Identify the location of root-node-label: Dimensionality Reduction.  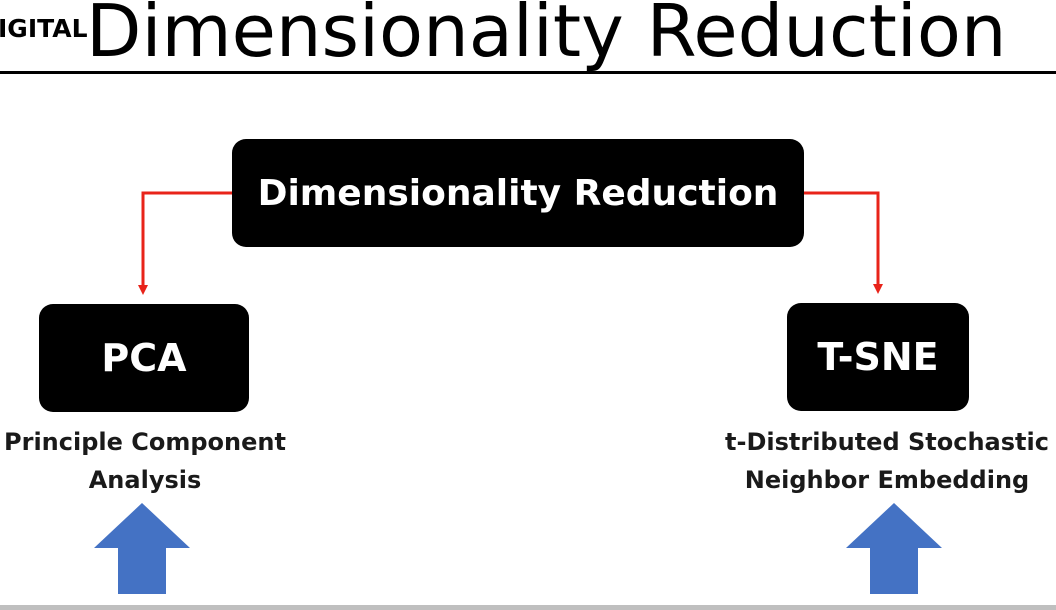
(518, 193).